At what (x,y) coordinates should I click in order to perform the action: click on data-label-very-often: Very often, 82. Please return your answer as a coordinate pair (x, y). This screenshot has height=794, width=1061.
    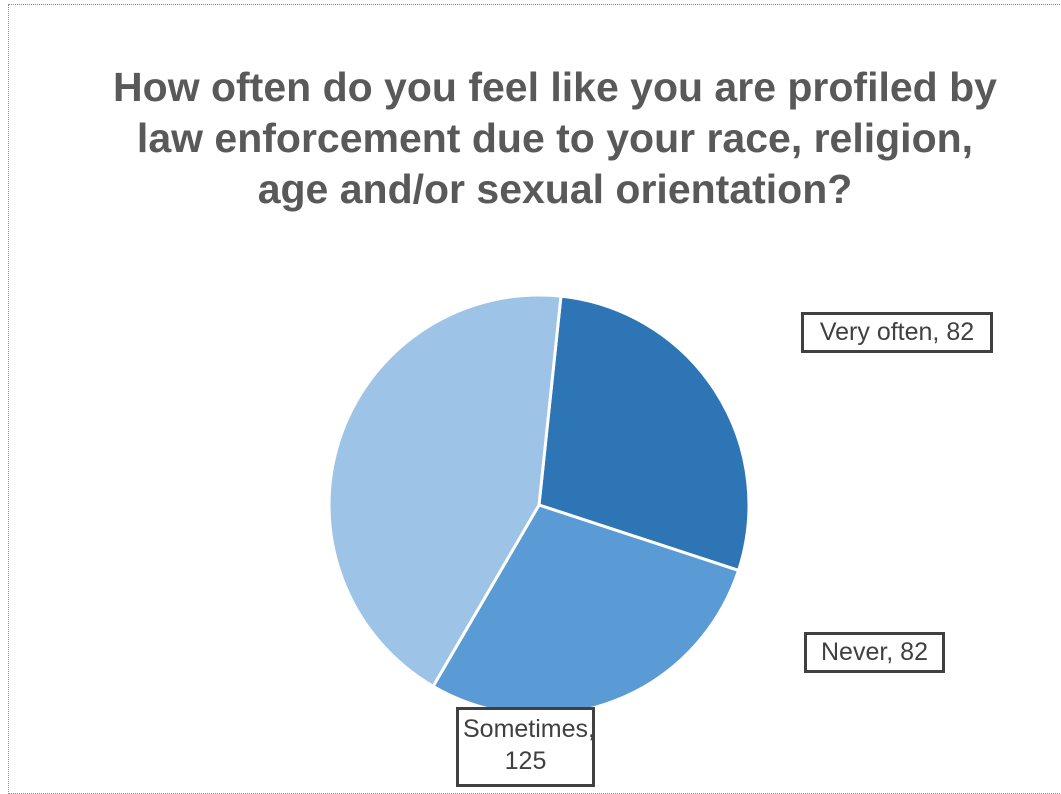
    Looking at the image, I should click on (897, 332).